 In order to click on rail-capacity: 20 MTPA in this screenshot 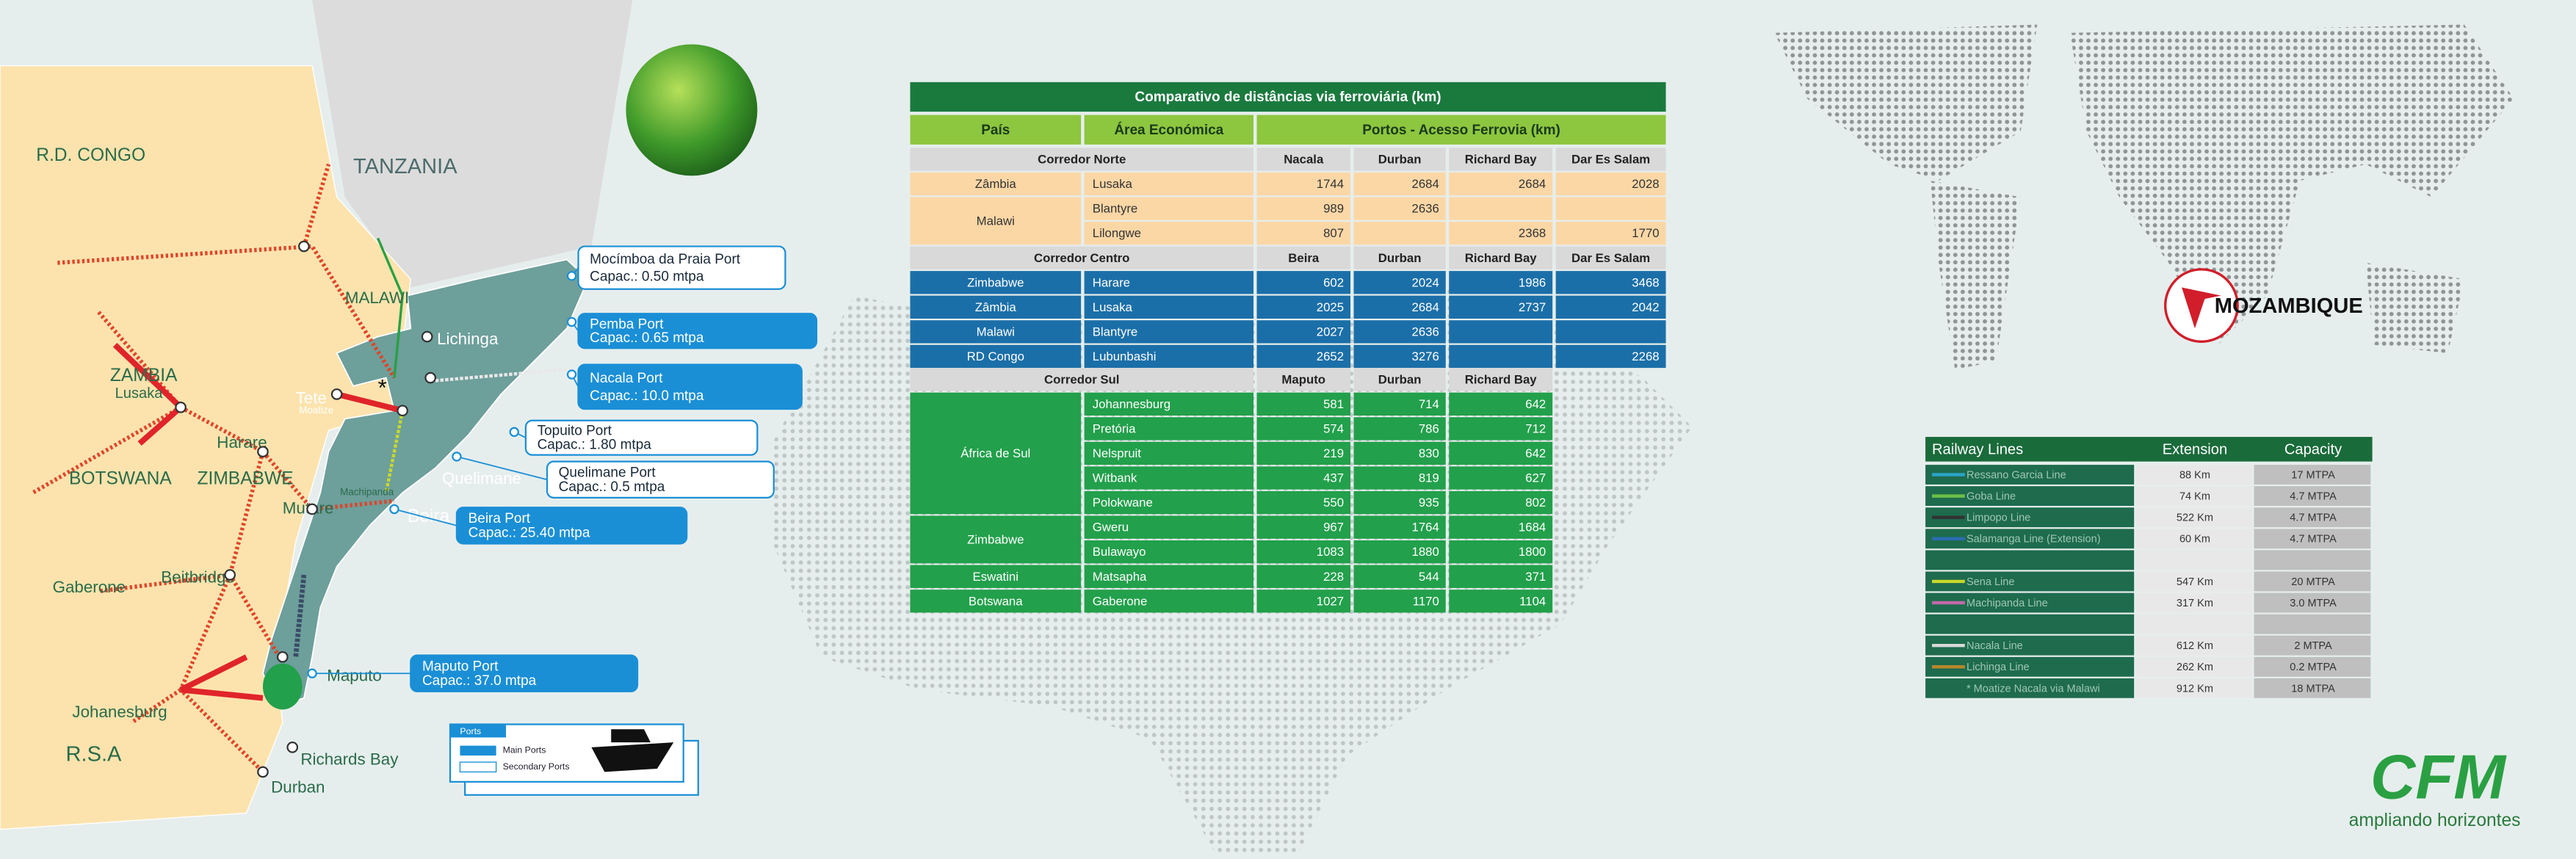, I will do `click(2313, 582)`.